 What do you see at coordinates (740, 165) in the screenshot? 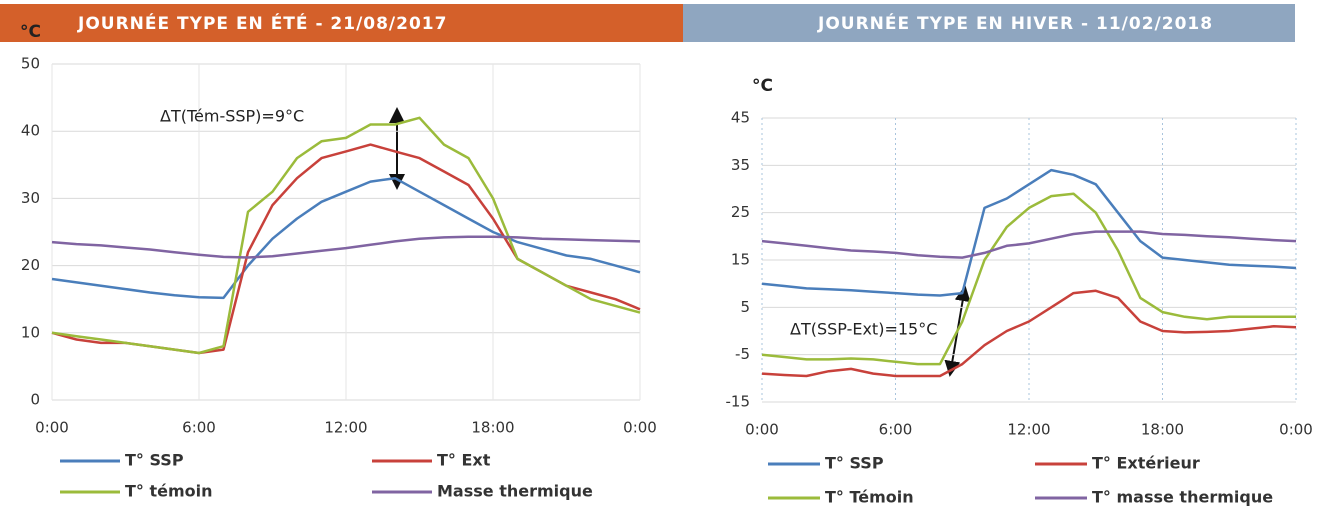
I see `y-tick-label: 35` at bounding box center [740, 165].